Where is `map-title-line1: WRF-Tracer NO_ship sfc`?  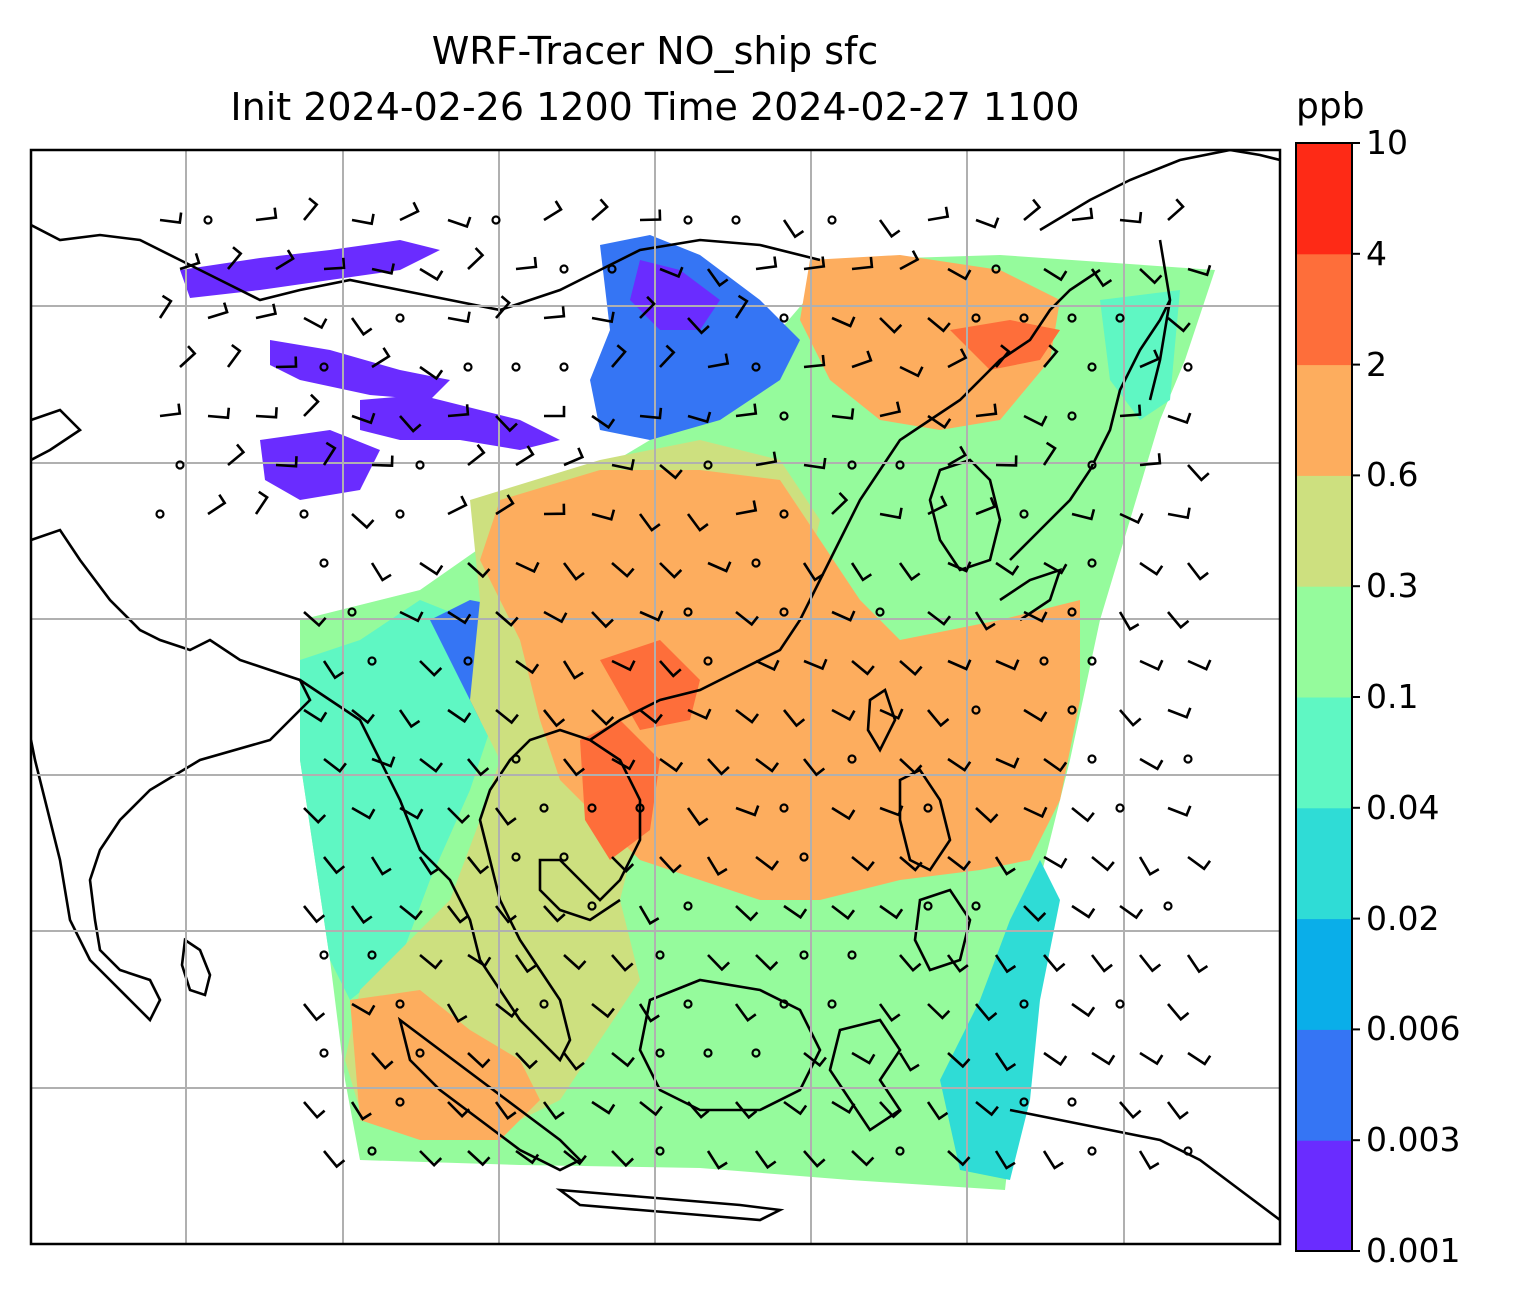
map-title-line1: WRF-Tracer NO_ship sfc is located at coordinates (655, 51).